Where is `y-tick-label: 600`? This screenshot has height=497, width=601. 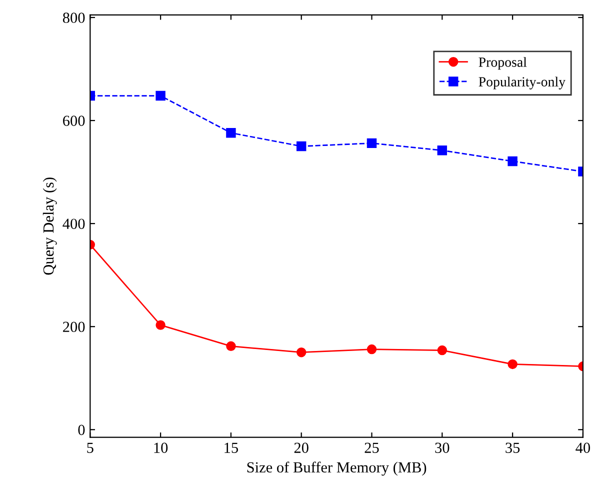 y-tick-label: 600 is located at coordinates (74, 121).